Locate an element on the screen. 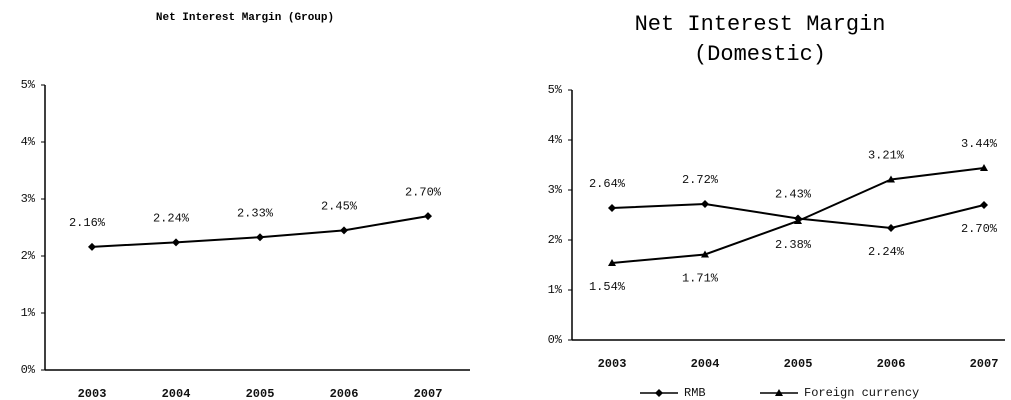 This screenshot has width=1011, height=400. legend-label: RMB is located at coordinates (695, 393).